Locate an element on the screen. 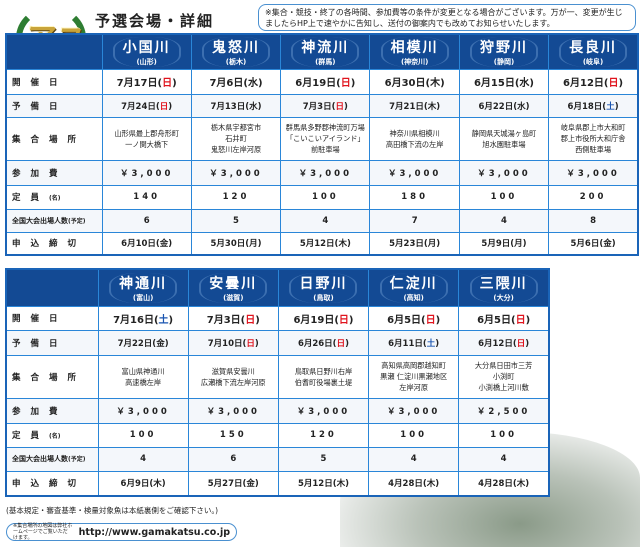 This screenshot has height=547, width=640. event-date-cell: 6月30日(木) is located at coordinates (414, 81).